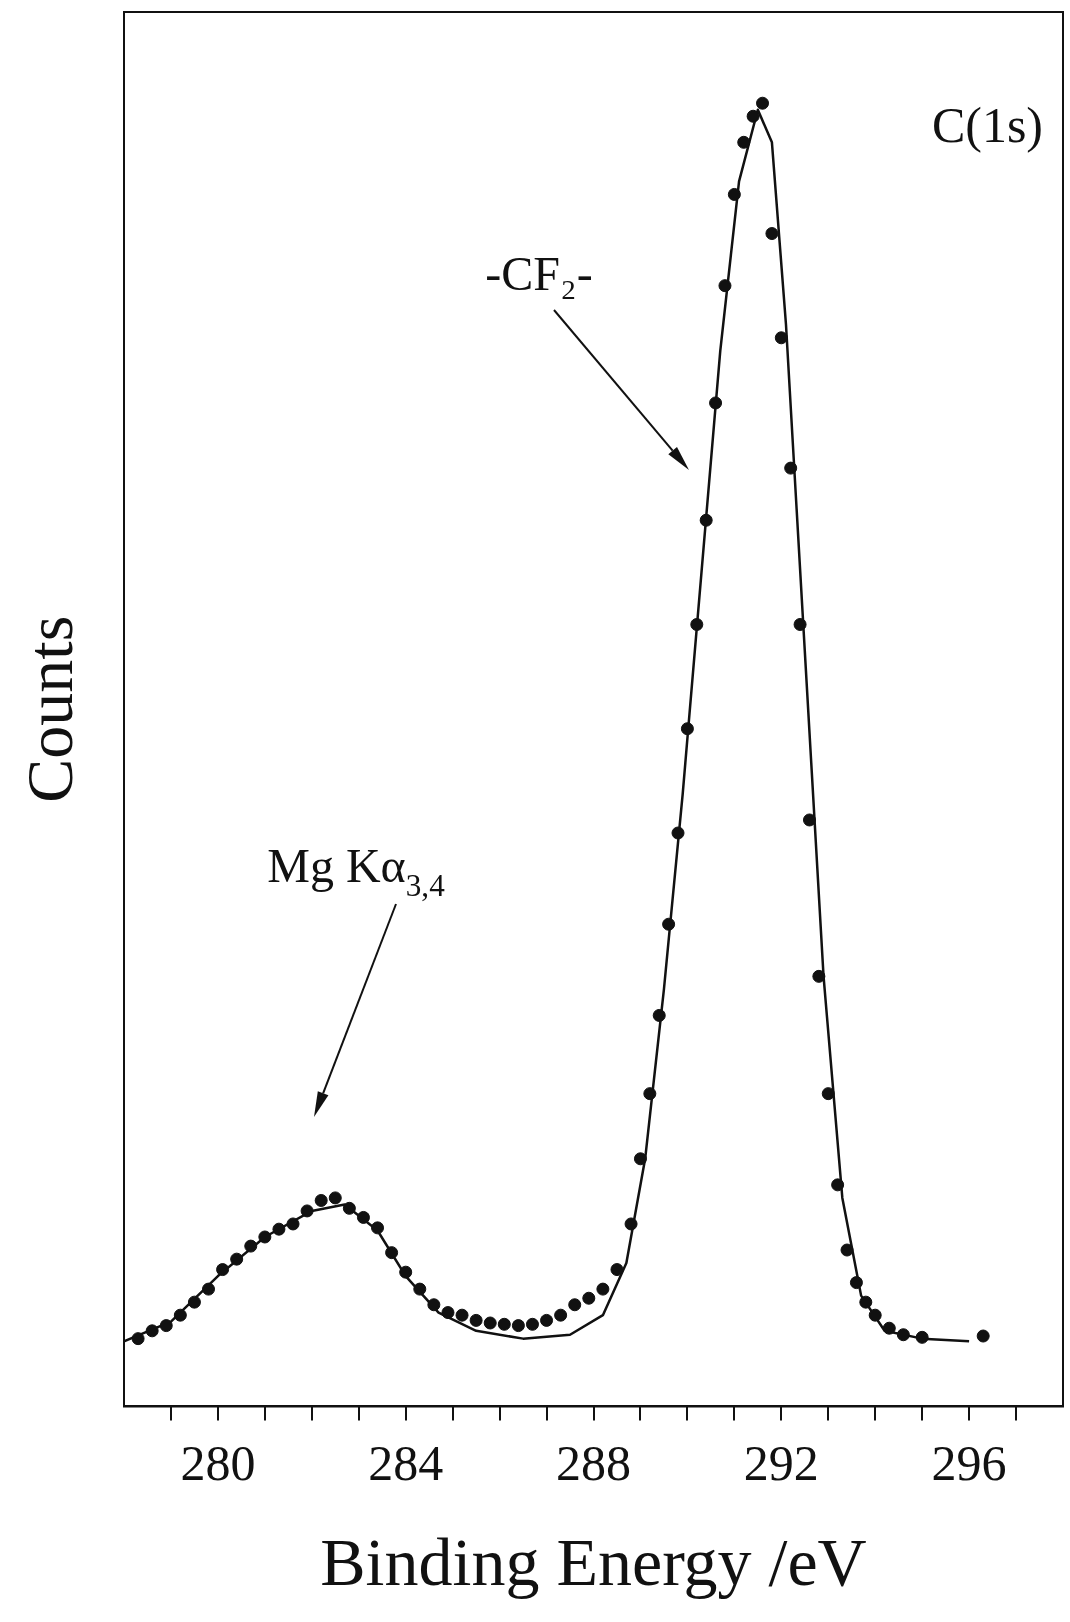 Image resolution: width=1070 pixels, height=1622 pixels. I want to click on annotation: C(1s), so click(987, 125).